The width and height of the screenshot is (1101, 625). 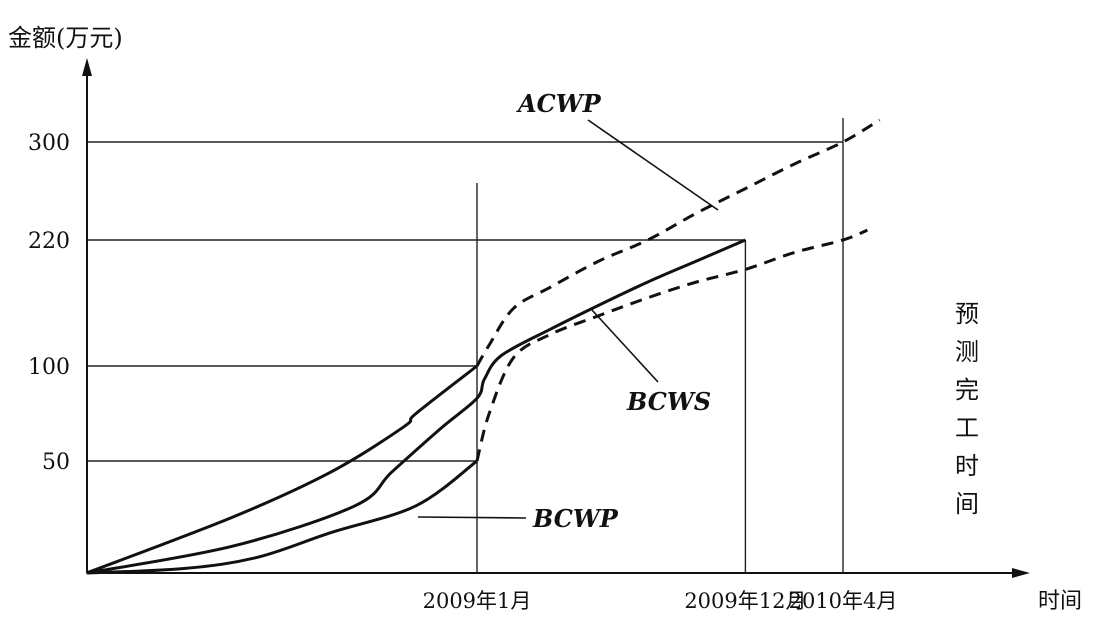 I want to click on series-label-acwp: ACWP, so click(x=559, y=103).